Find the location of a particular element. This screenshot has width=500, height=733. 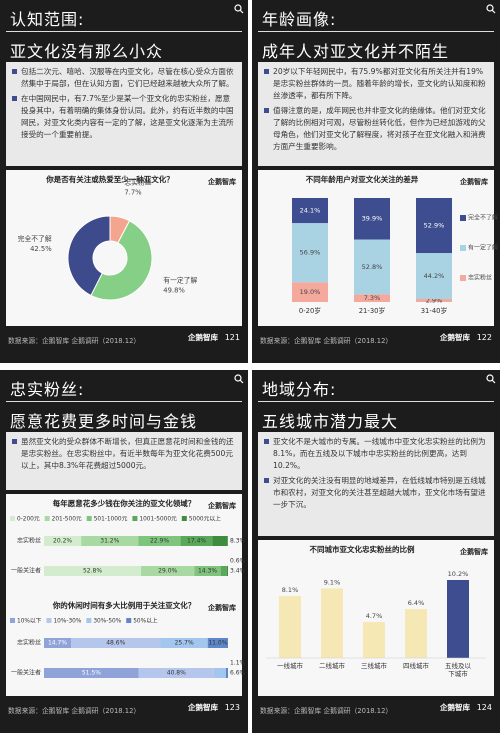

footer-logo: 企鹅智库 is located at coordinates (203, 707).